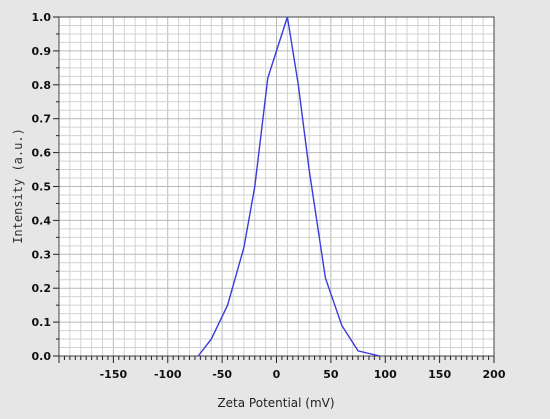  What do you see at coordinates (42, 254) in the screenshot?
I see `y-tick-label: 0.3` at bounding box center [42, 254].